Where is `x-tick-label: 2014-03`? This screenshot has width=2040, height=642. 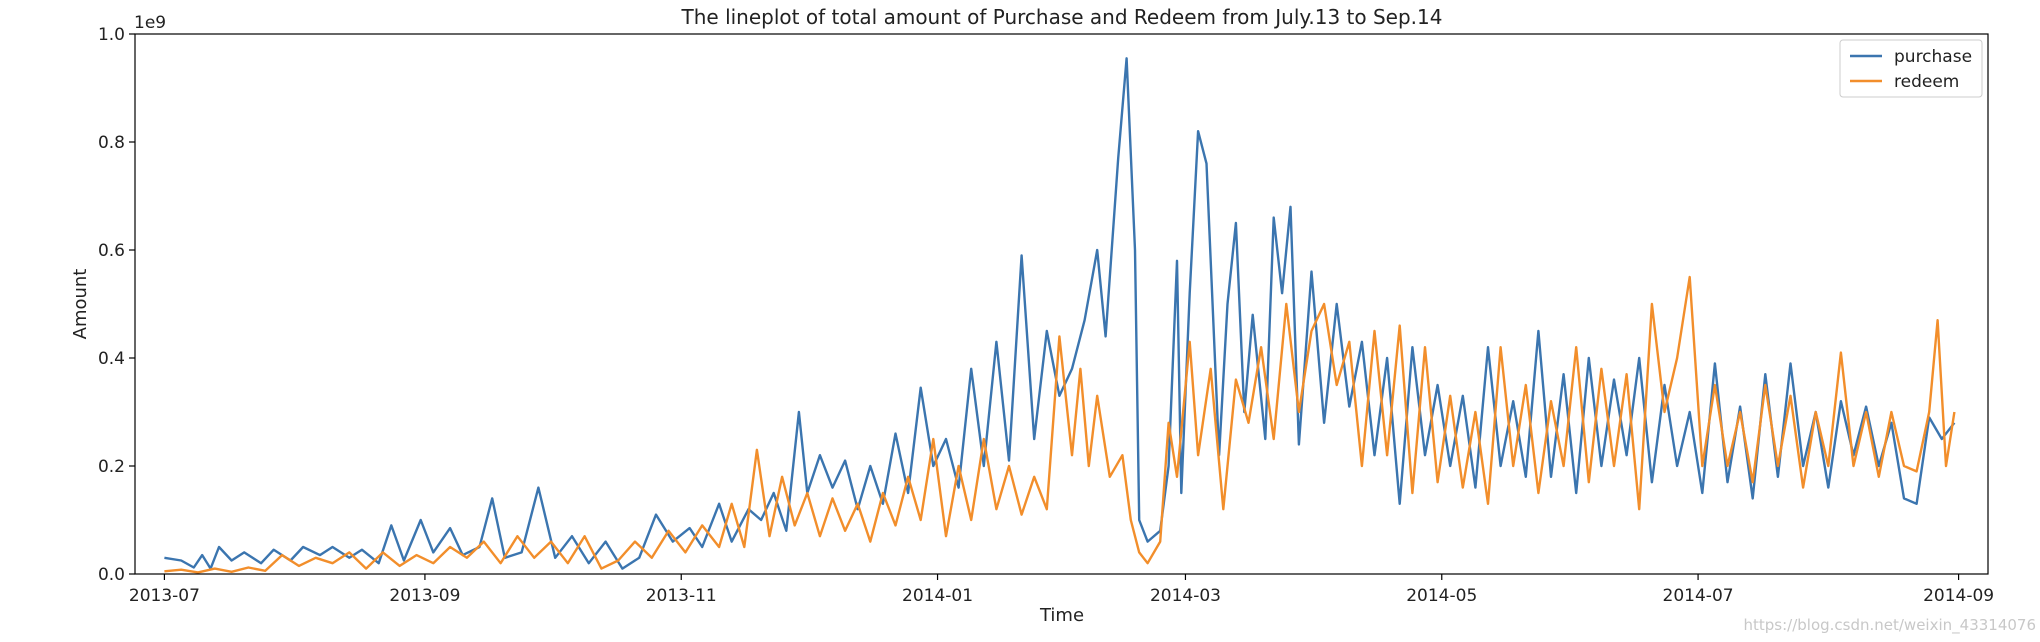 x-tick-label: 2014-03 is located at coordinates (1185, 596).